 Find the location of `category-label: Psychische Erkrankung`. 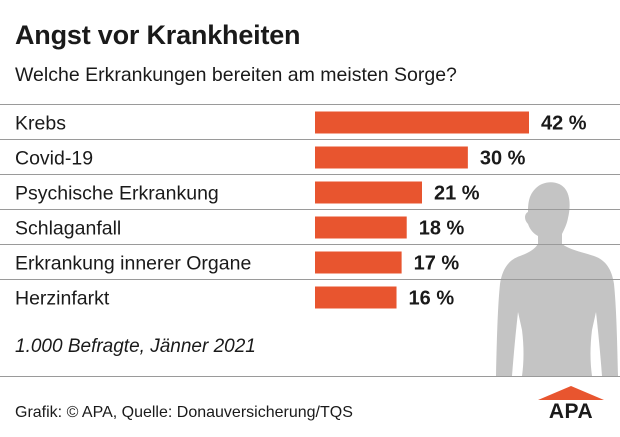

category-label: Psychische Erkrankung is located at coordinates (117, 194).